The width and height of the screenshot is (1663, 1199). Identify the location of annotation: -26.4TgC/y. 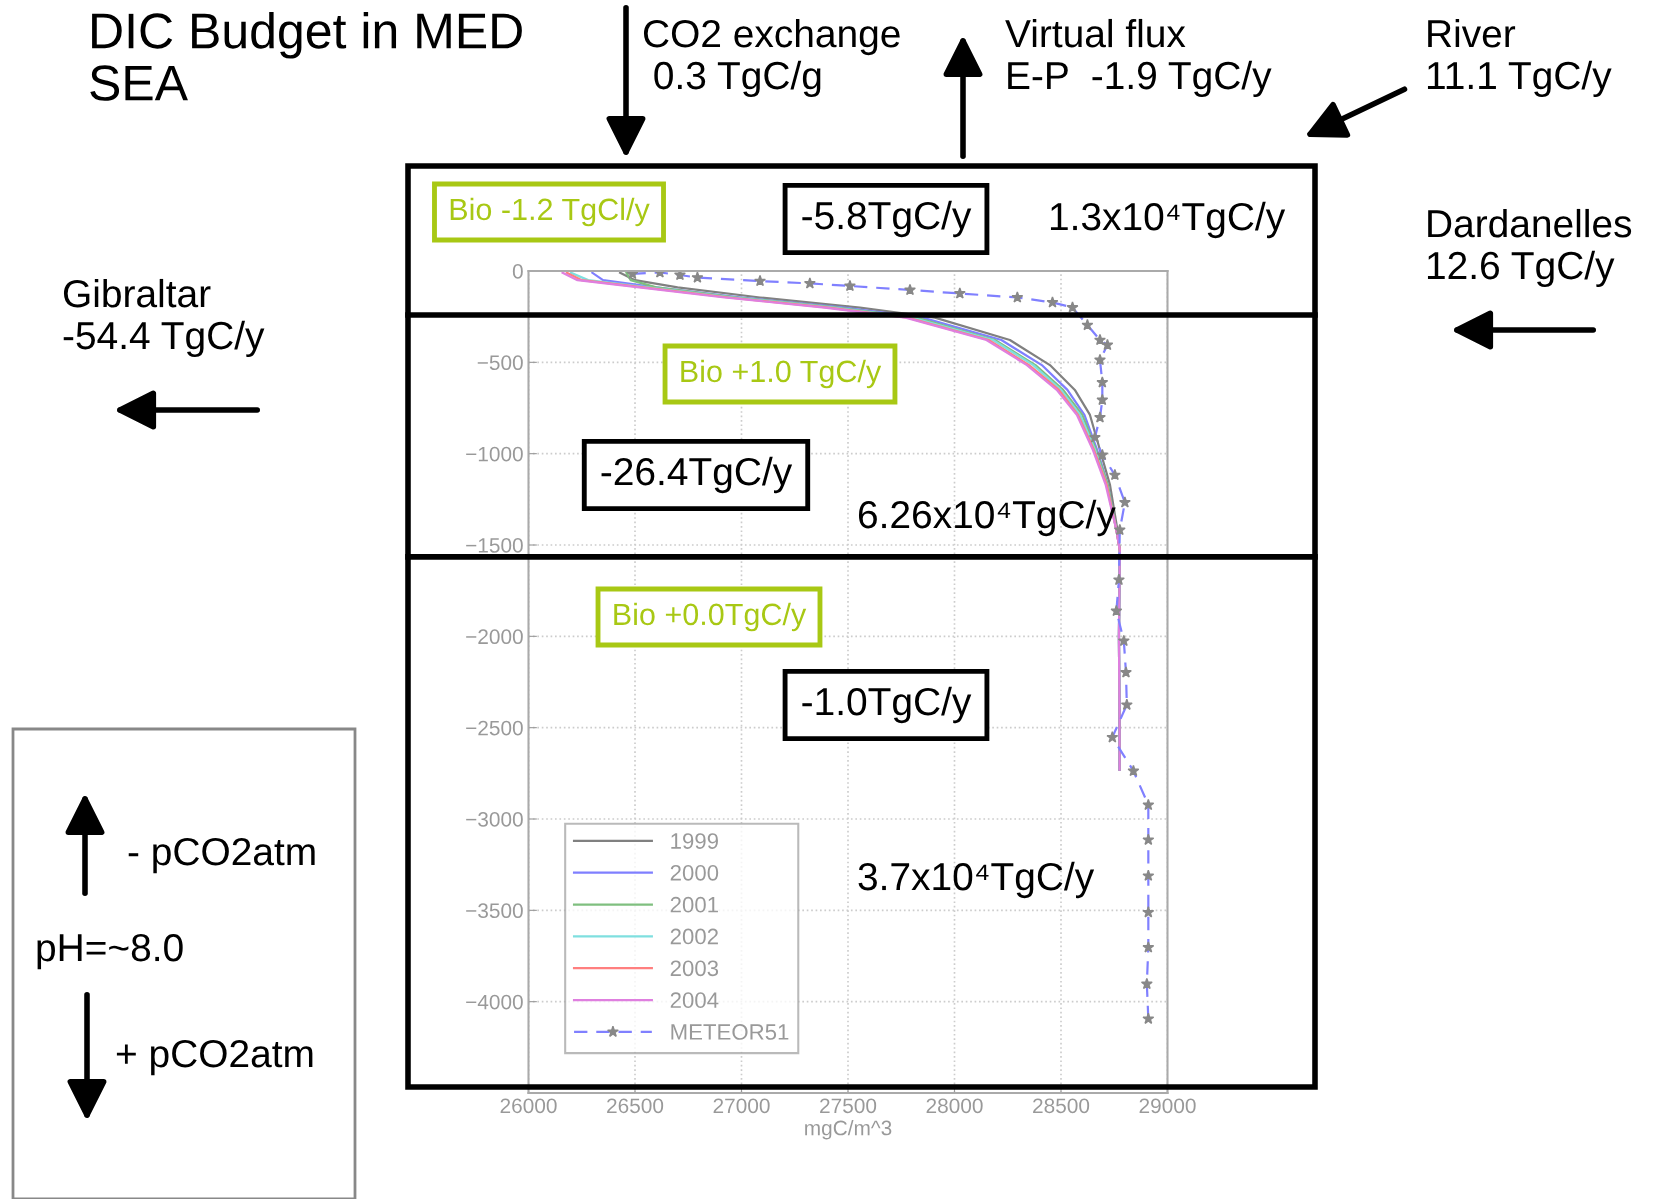
(697, 475).